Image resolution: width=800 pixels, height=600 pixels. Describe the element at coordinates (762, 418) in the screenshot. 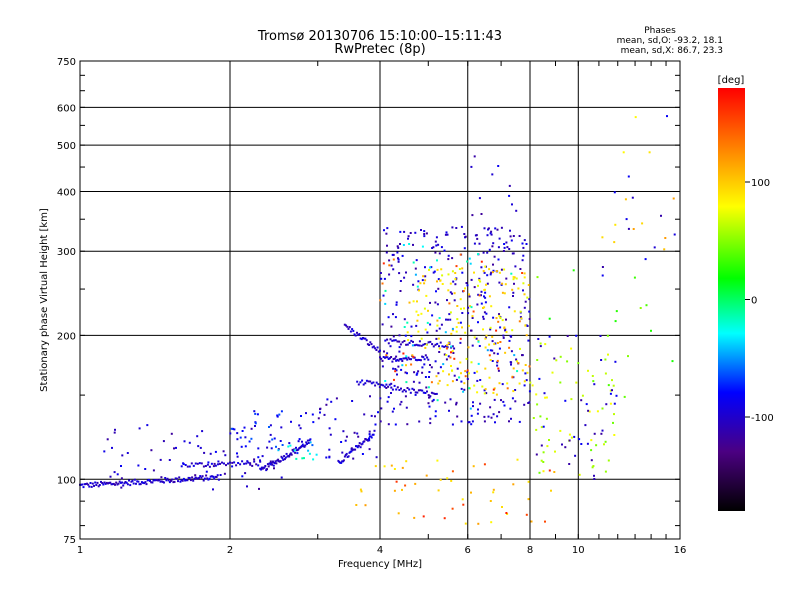

I see `colorbar-tick-label: -100` at that location.